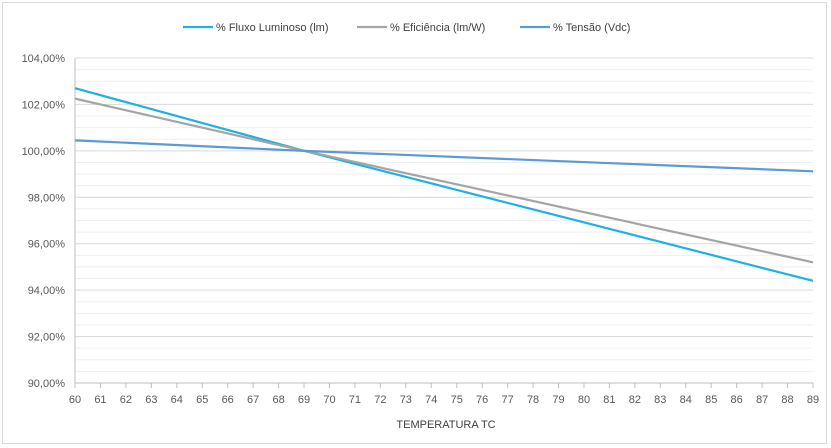 The image size is (831, 448). Describe the element at coordinates (44, 152) in the screenshot. I see `y-tick-label: 100,00%` at that location.